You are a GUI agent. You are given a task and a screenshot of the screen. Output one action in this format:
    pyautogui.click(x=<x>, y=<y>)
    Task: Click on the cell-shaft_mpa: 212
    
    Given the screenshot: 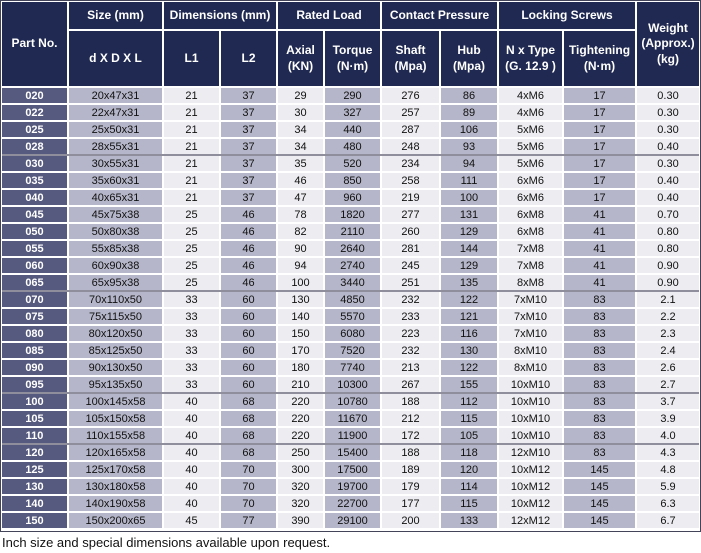 What is the action you would take?
    pyautogui.click(x=410, y=418)
    